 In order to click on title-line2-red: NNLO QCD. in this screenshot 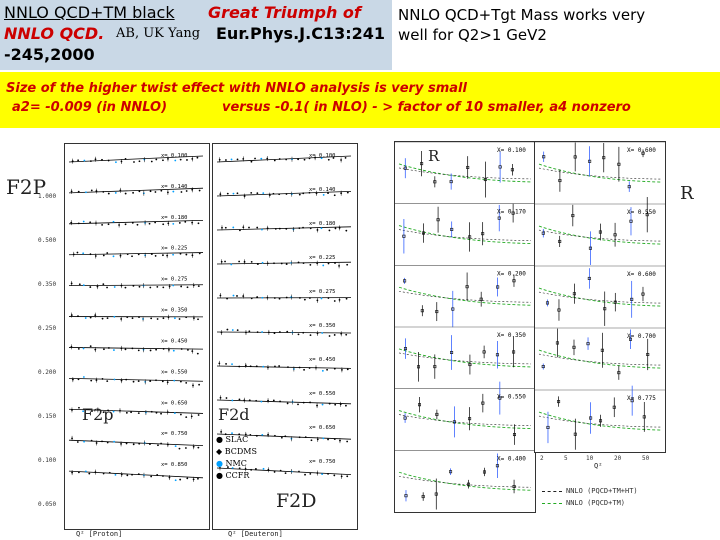, I will do `click(54, 33)`.